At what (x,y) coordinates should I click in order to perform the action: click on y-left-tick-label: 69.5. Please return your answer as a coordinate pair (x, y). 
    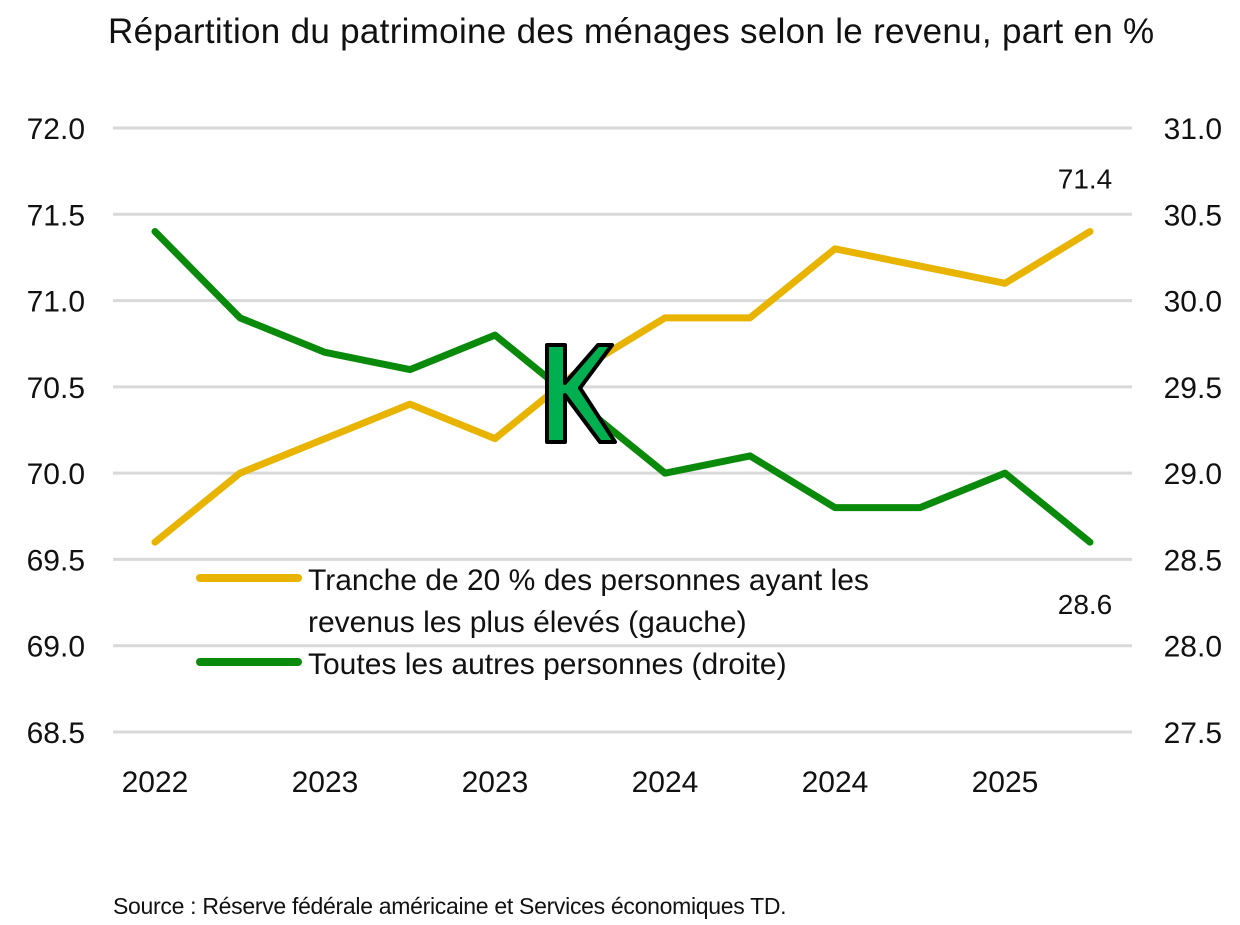
    Looking at the image, I should click on (56, 560).